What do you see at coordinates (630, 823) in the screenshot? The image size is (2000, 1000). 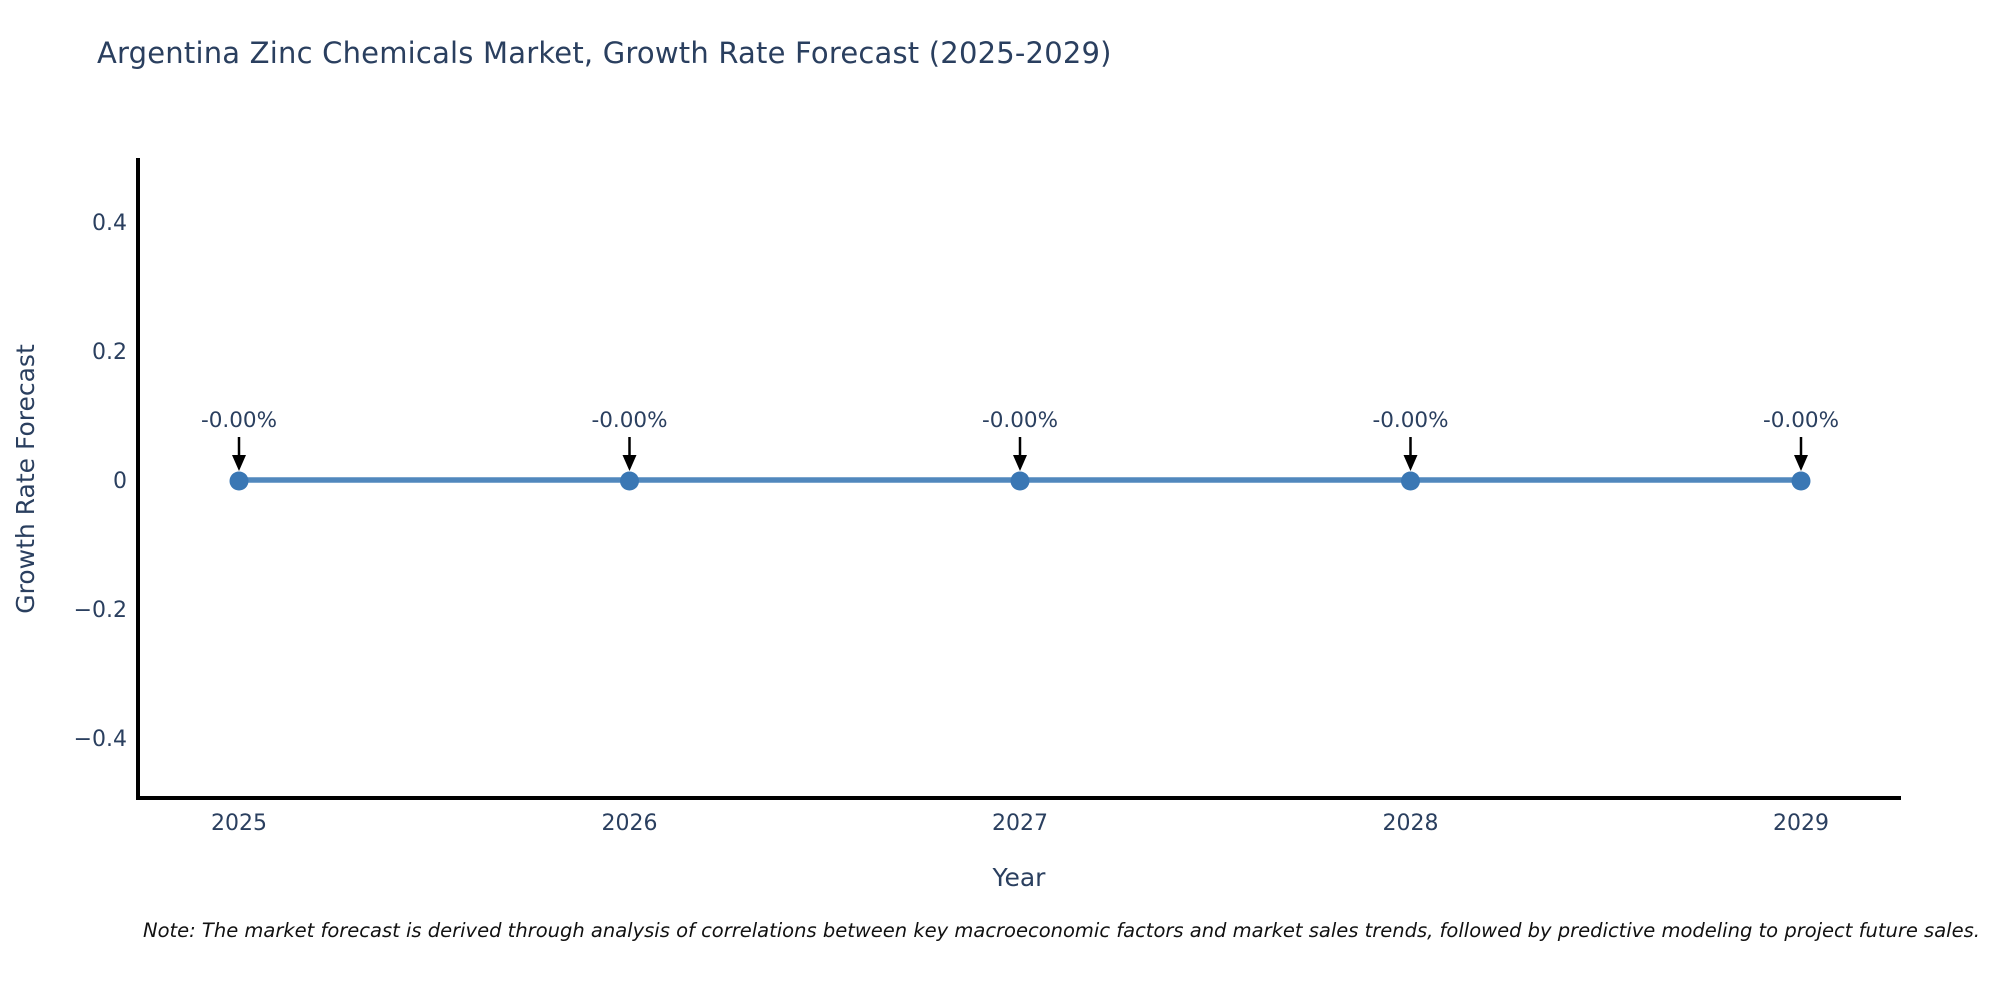 I see `x-tick-label: 2026` at bounding box center [630, 823].